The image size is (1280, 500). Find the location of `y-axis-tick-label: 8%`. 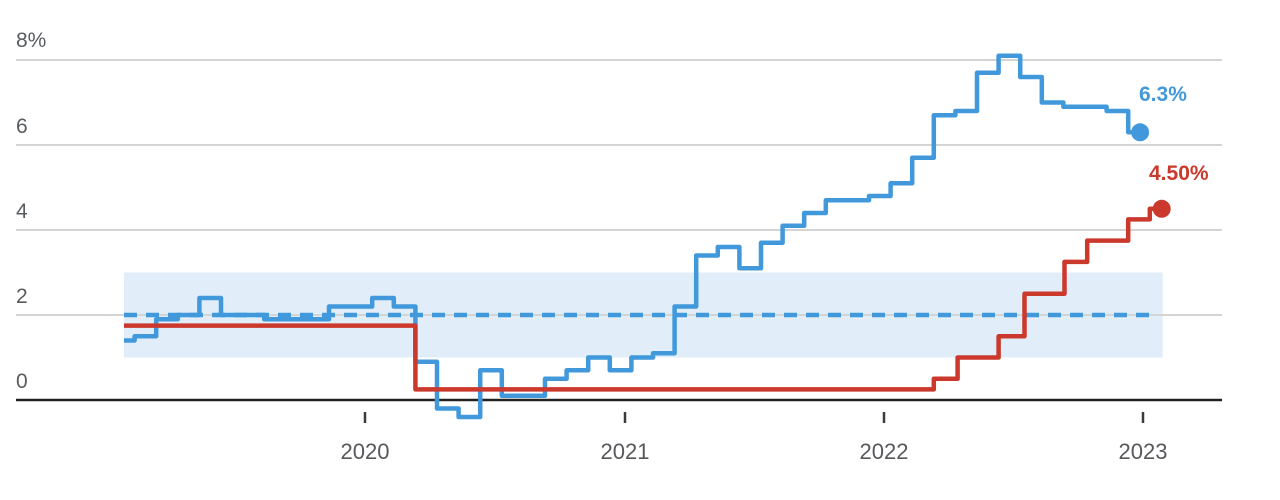

y-axis-tick-label: 8% is located at coordinates (31, 40).